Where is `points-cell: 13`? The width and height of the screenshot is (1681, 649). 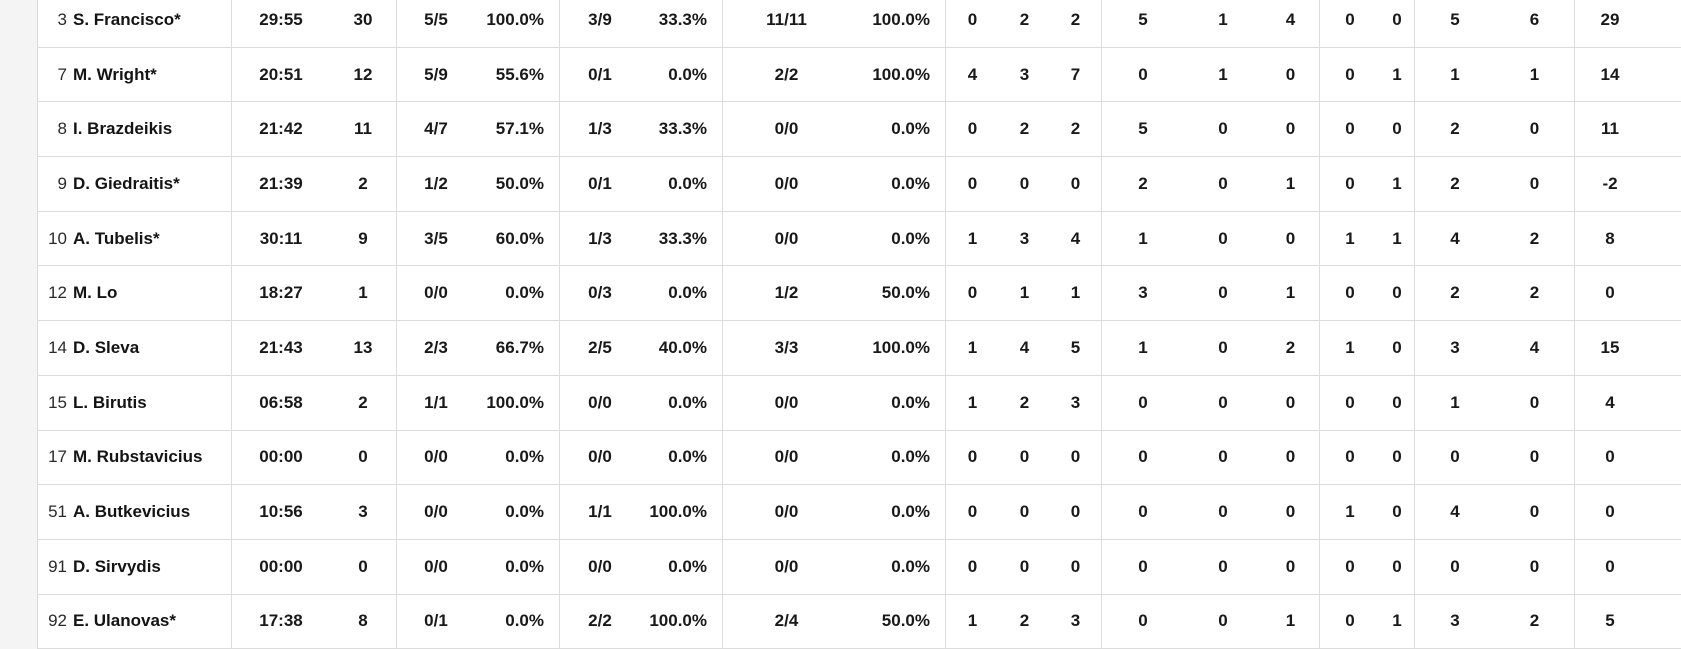
points-cell: 13 is located at coordinates (363, 348).